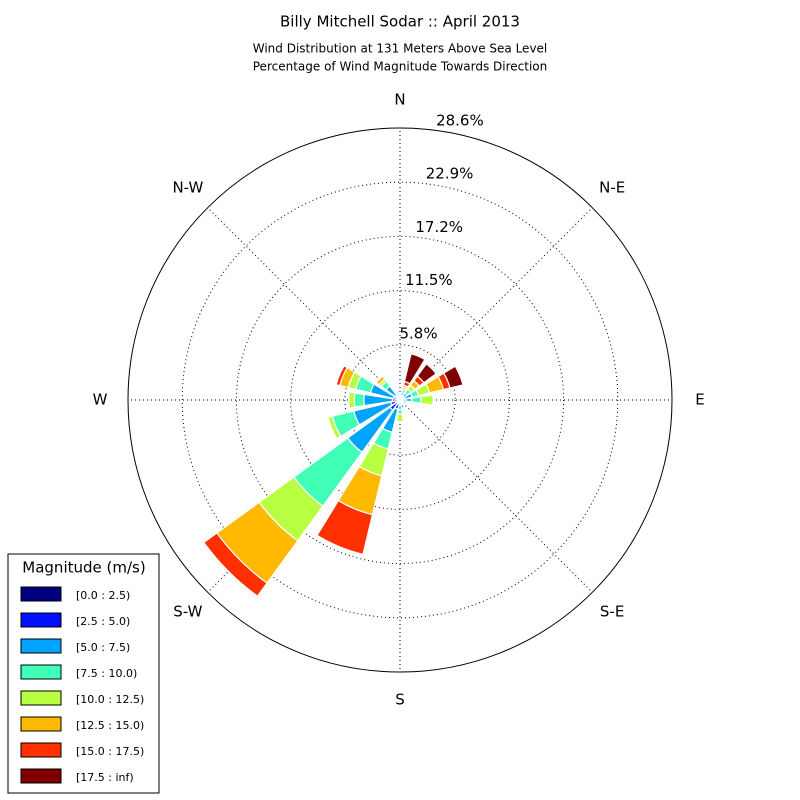 This screenshot has height=800, width=800. What do you see at coordinates (418, 333) in the screenshot?
I see `r-tick-label: 5.8%` at bounding box center [418, 333].